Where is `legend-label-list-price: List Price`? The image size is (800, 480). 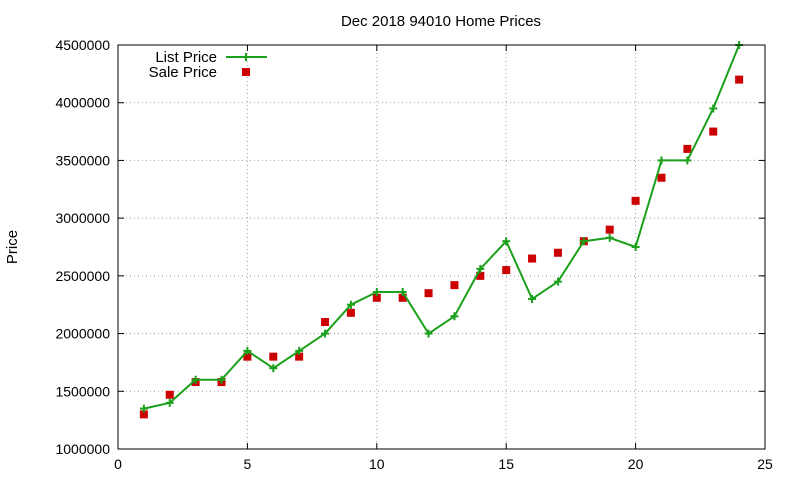
legend-label-list-price: List Price is located at coordinates (186, 57).